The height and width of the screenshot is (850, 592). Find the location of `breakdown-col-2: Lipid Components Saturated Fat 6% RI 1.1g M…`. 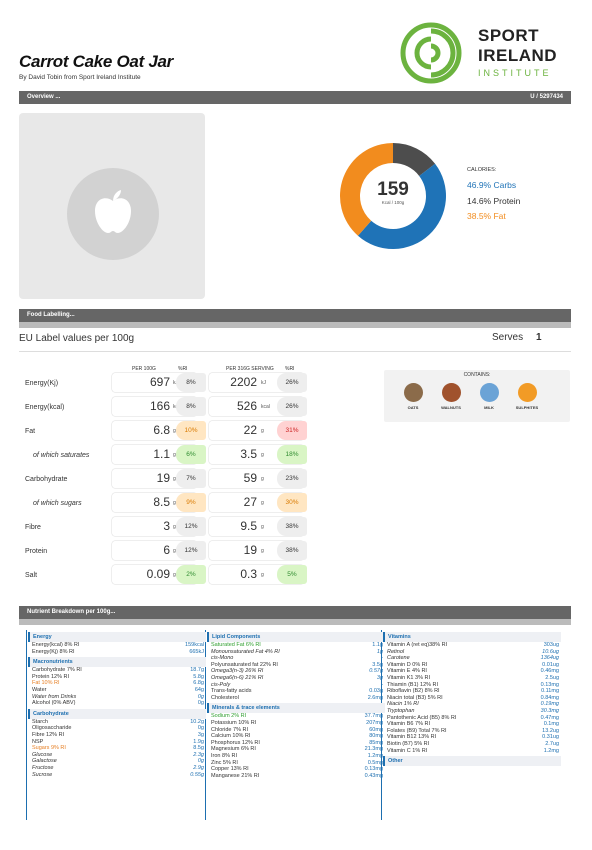

breakdown-col-2: Lipid Components Saturated Fat 6% RI 1.1g M… is located at coordinates (296, 704).